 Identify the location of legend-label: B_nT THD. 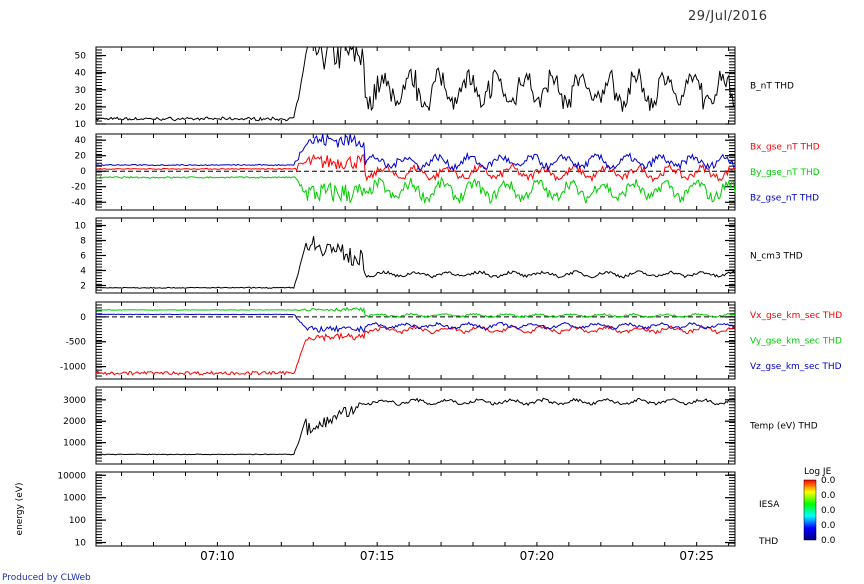
(772, 87).